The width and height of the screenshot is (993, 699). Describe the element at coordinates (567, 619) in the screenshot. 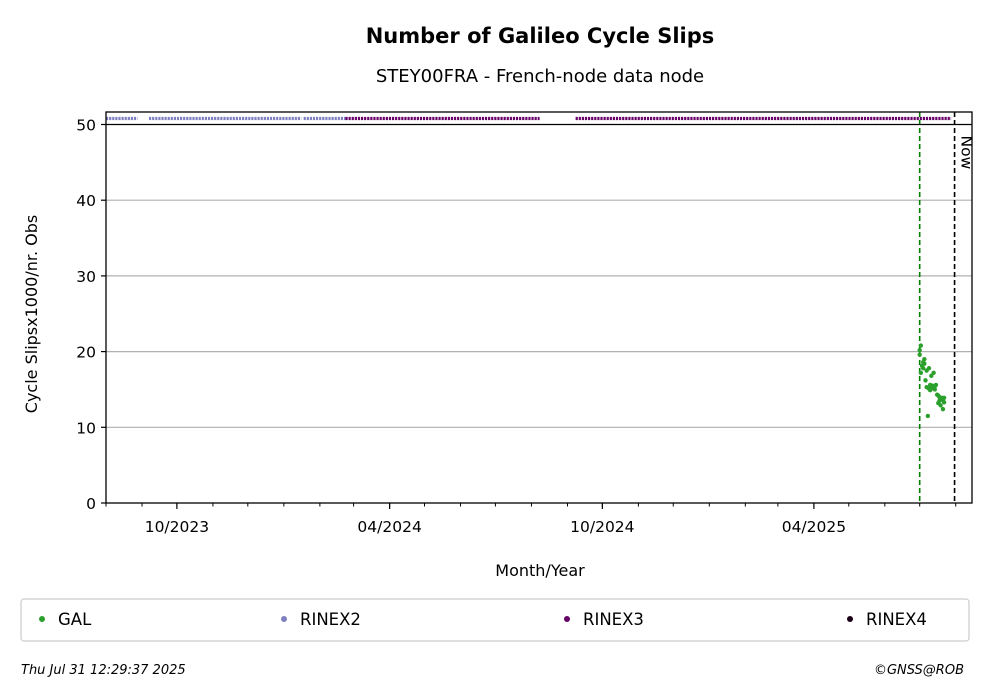

I see `legend-marker-rinex3` at that location.